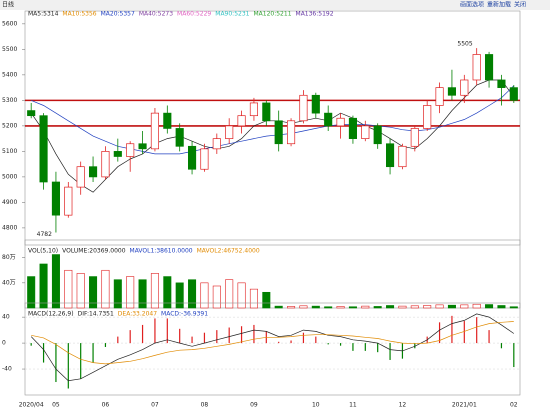 The height and width of the screenshot is (411, 550). I want to click on x-tick-label: 02, so click(514, 405).